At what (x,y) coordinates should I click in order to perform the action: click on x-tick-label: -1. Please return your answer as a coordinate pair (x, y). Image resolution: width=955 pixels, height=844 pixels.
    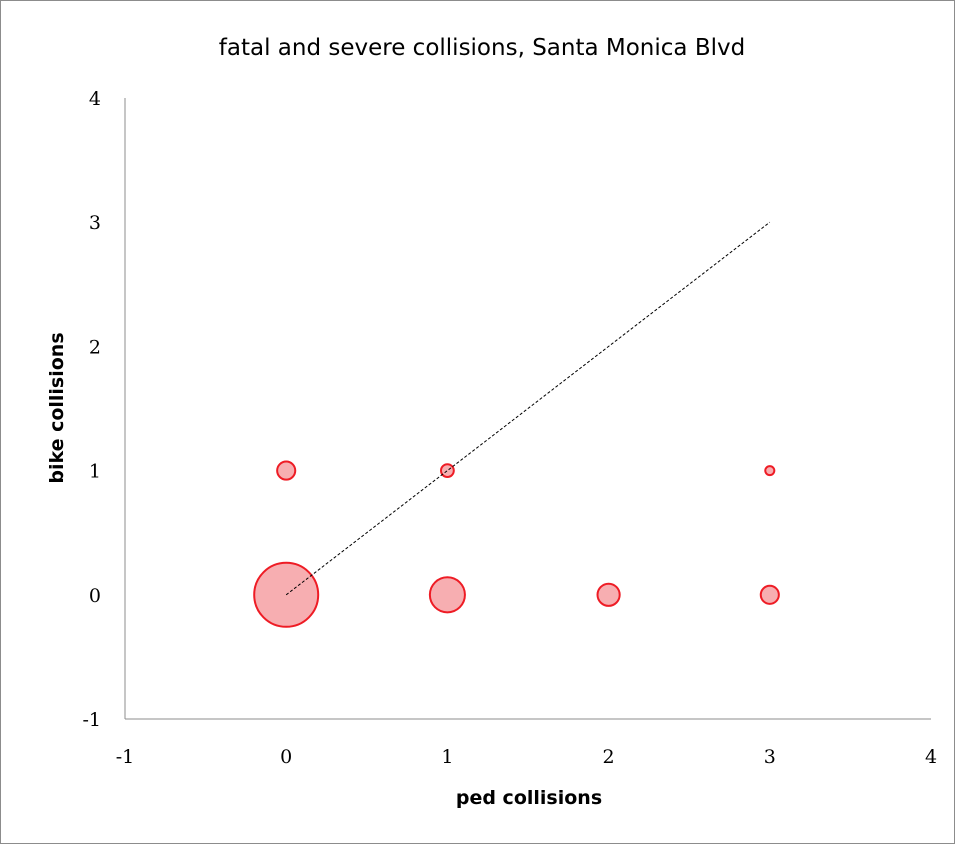
    Looking at the image, I should click on (125, 757).